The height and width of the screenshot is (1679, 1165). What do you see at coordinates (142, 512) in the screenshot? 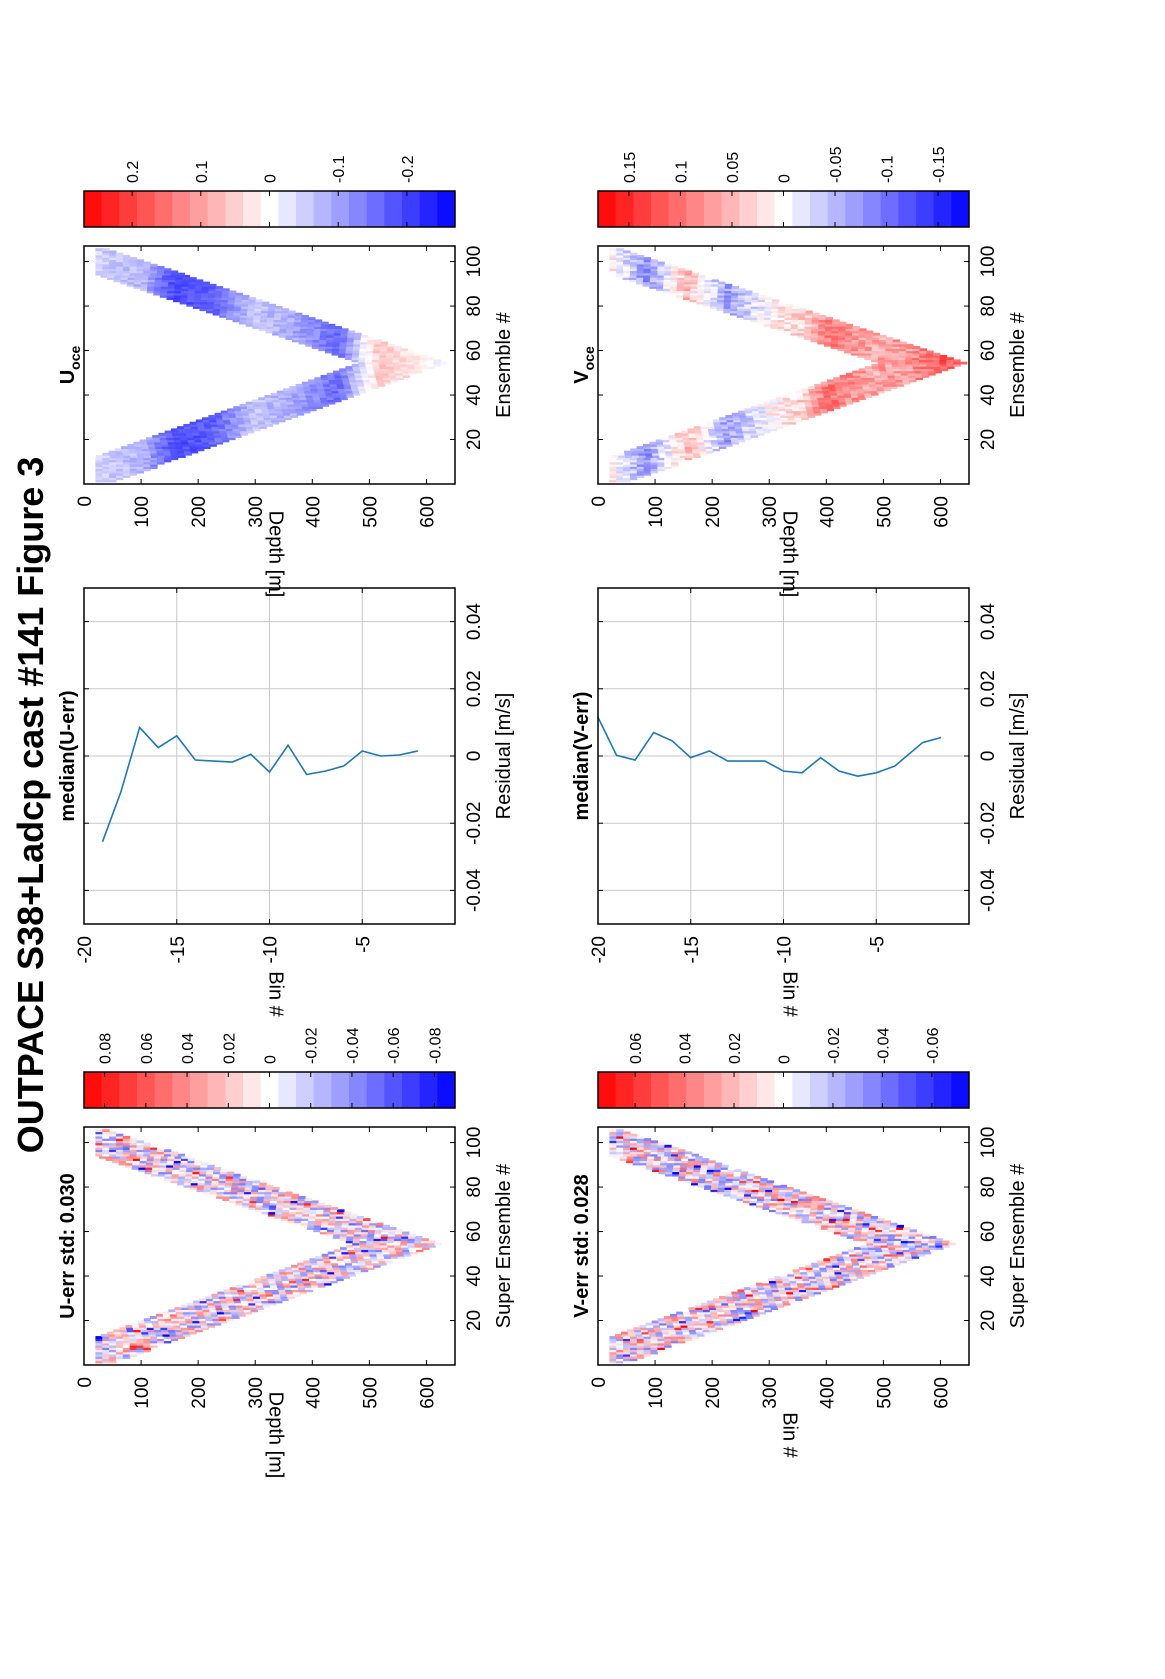
I see `y-tick-label: 100` at bounding box center [142, 512].